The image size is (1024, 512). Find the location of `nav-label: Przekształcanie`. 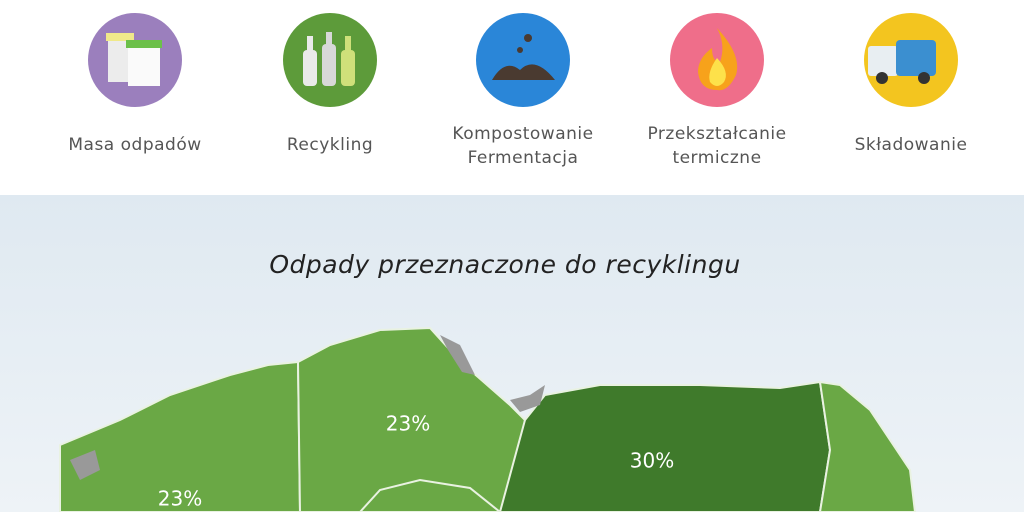

nav-label: Przekształcanie is located at coordinates (716, 134).